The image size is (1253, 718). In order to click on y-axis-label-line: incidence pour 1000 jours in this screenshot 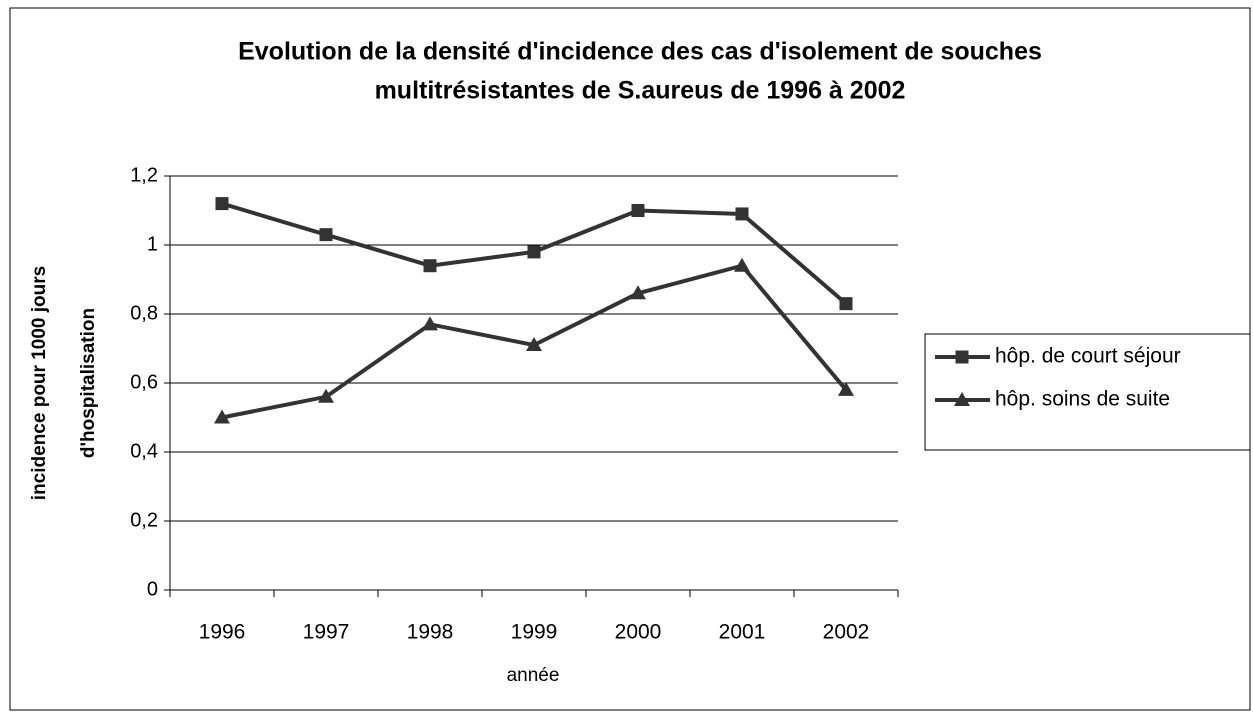, I will do `click(39, 383)`.